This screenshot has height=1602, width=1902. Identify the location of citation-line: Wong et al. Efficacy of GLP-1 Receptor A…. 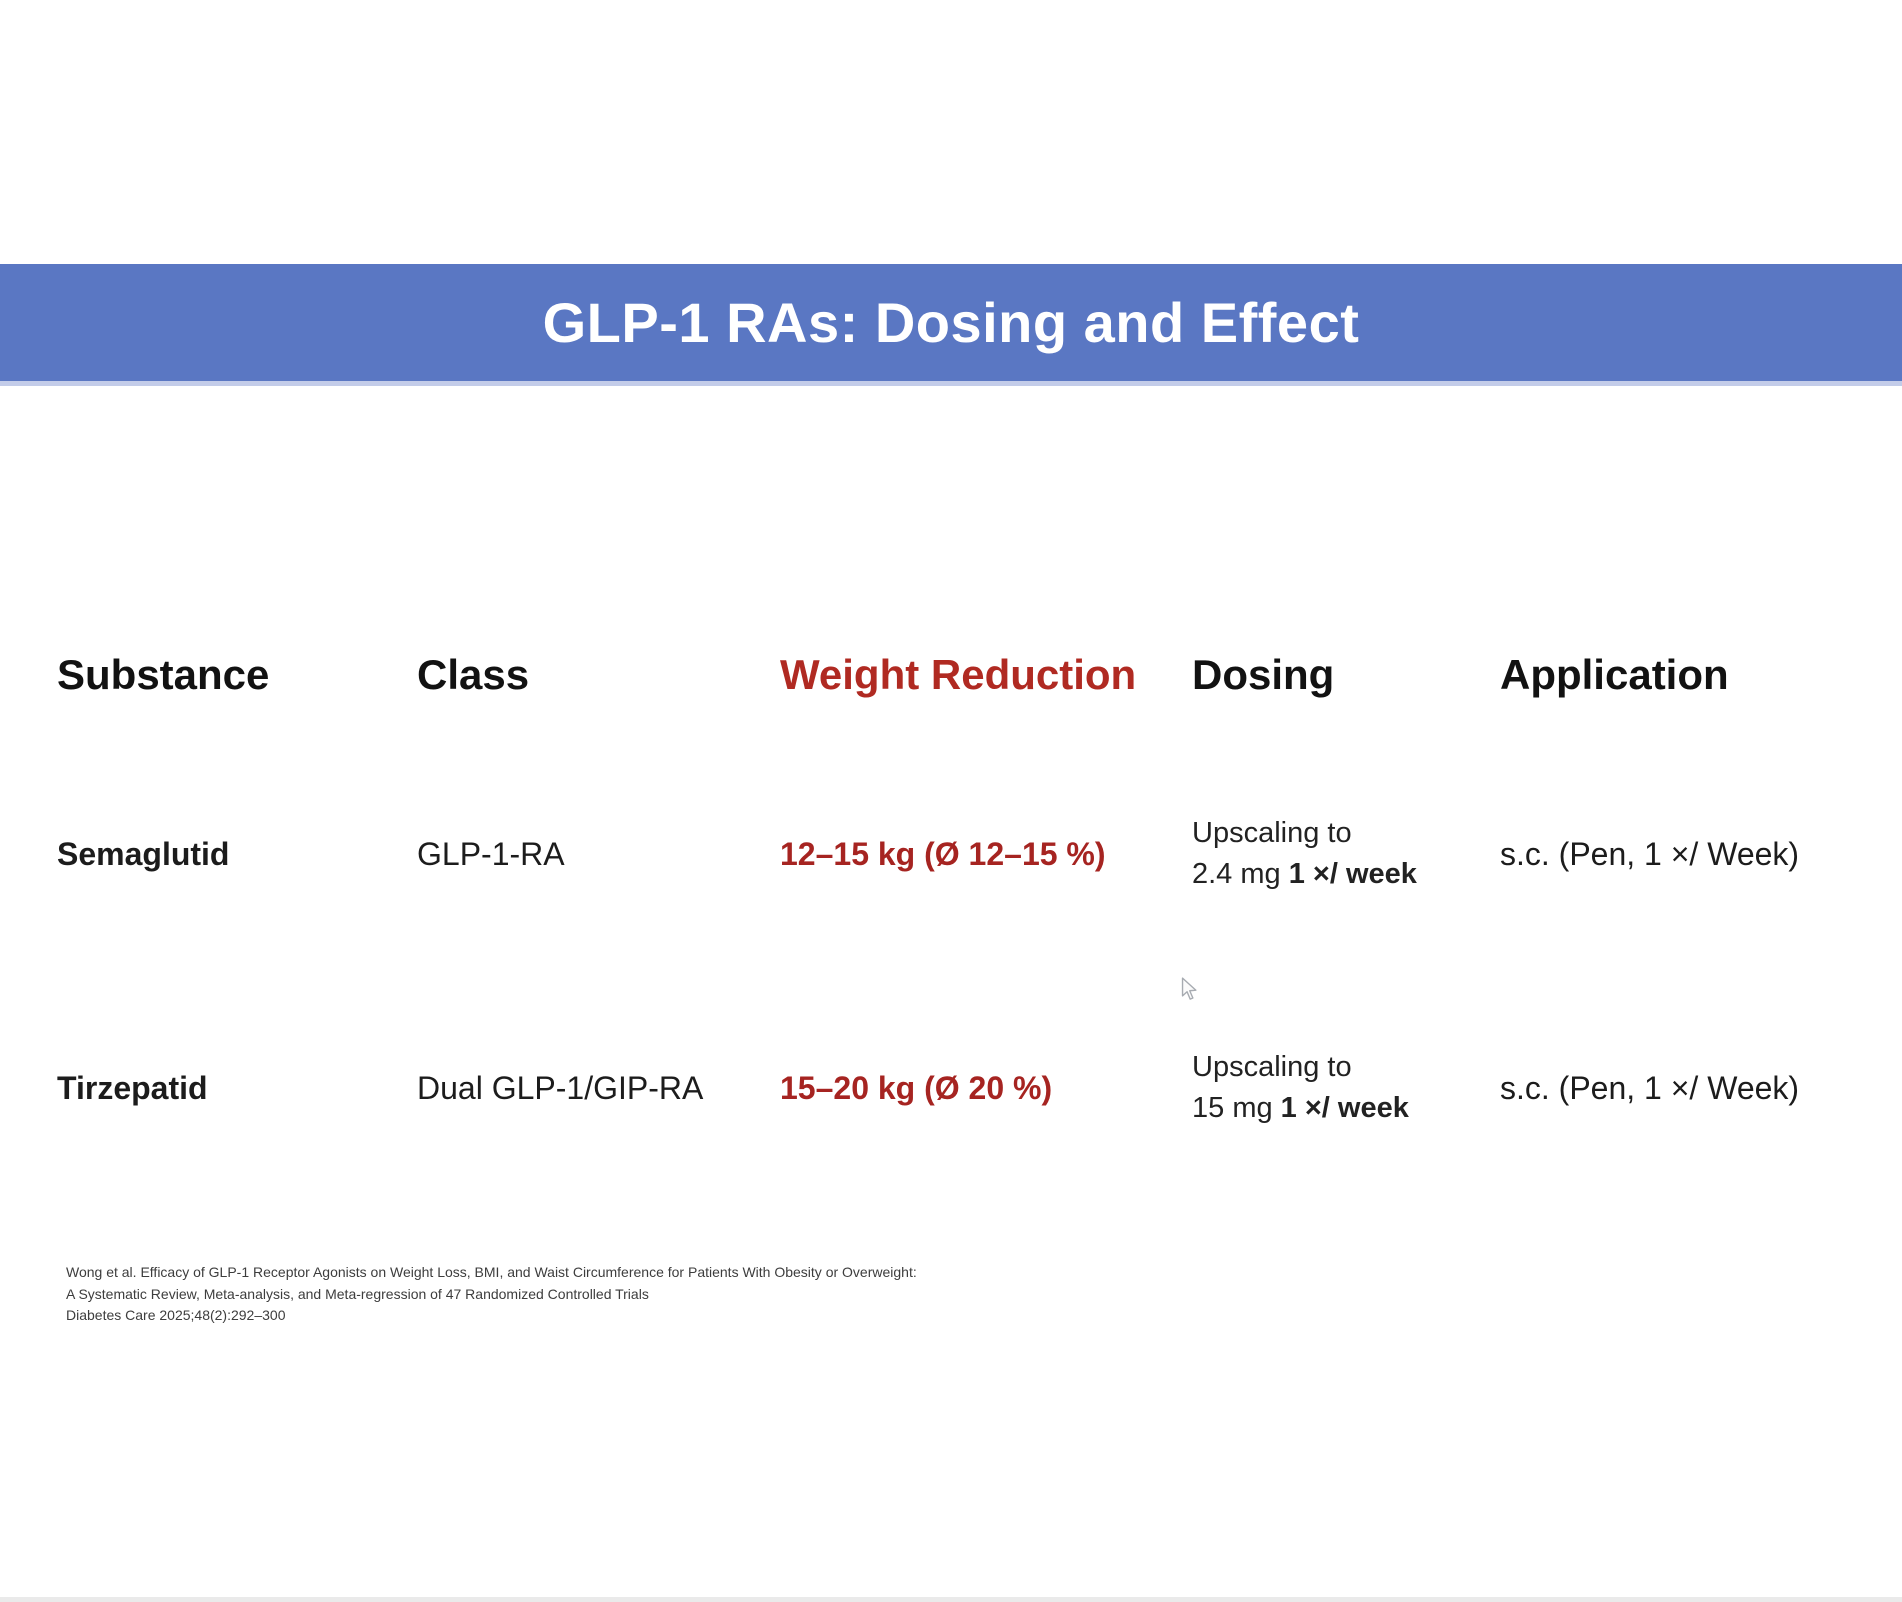
(491, 1272).